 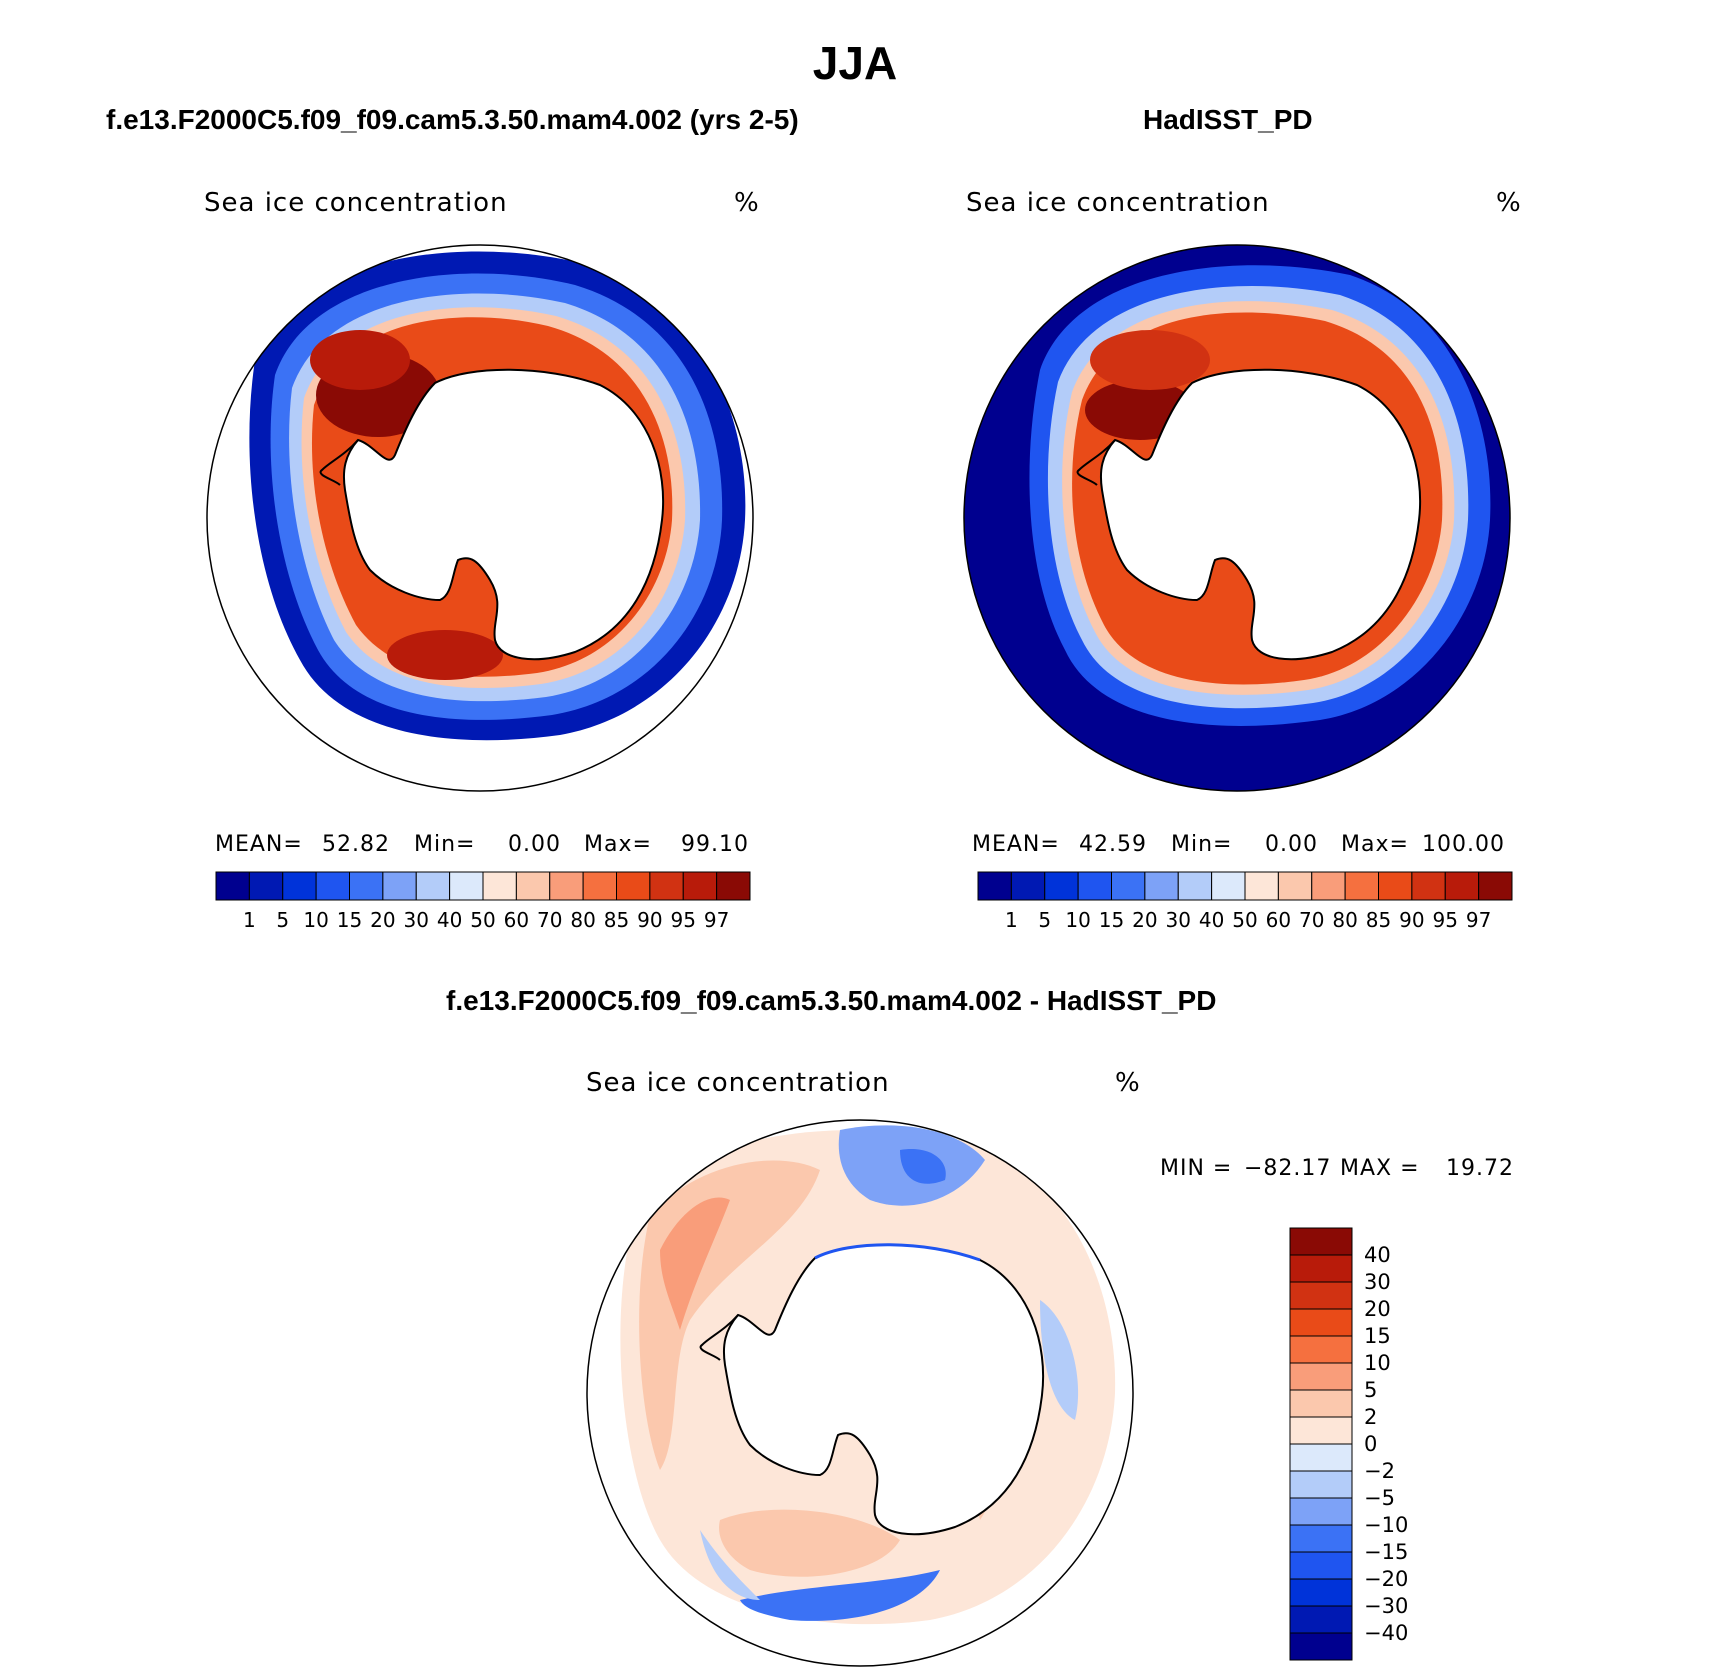 I want to click on colorbar-observations-tick-label: 40, so click(x=1211, y=920).